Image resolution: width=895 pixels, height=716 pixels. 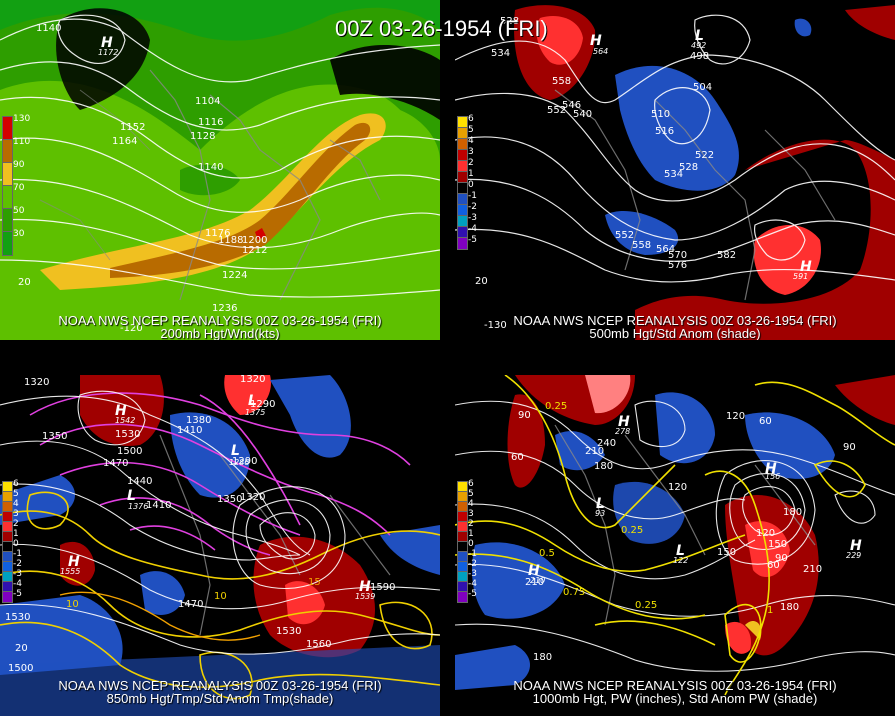 I want to click on legend-label: 4, so click(x=16, y=504).